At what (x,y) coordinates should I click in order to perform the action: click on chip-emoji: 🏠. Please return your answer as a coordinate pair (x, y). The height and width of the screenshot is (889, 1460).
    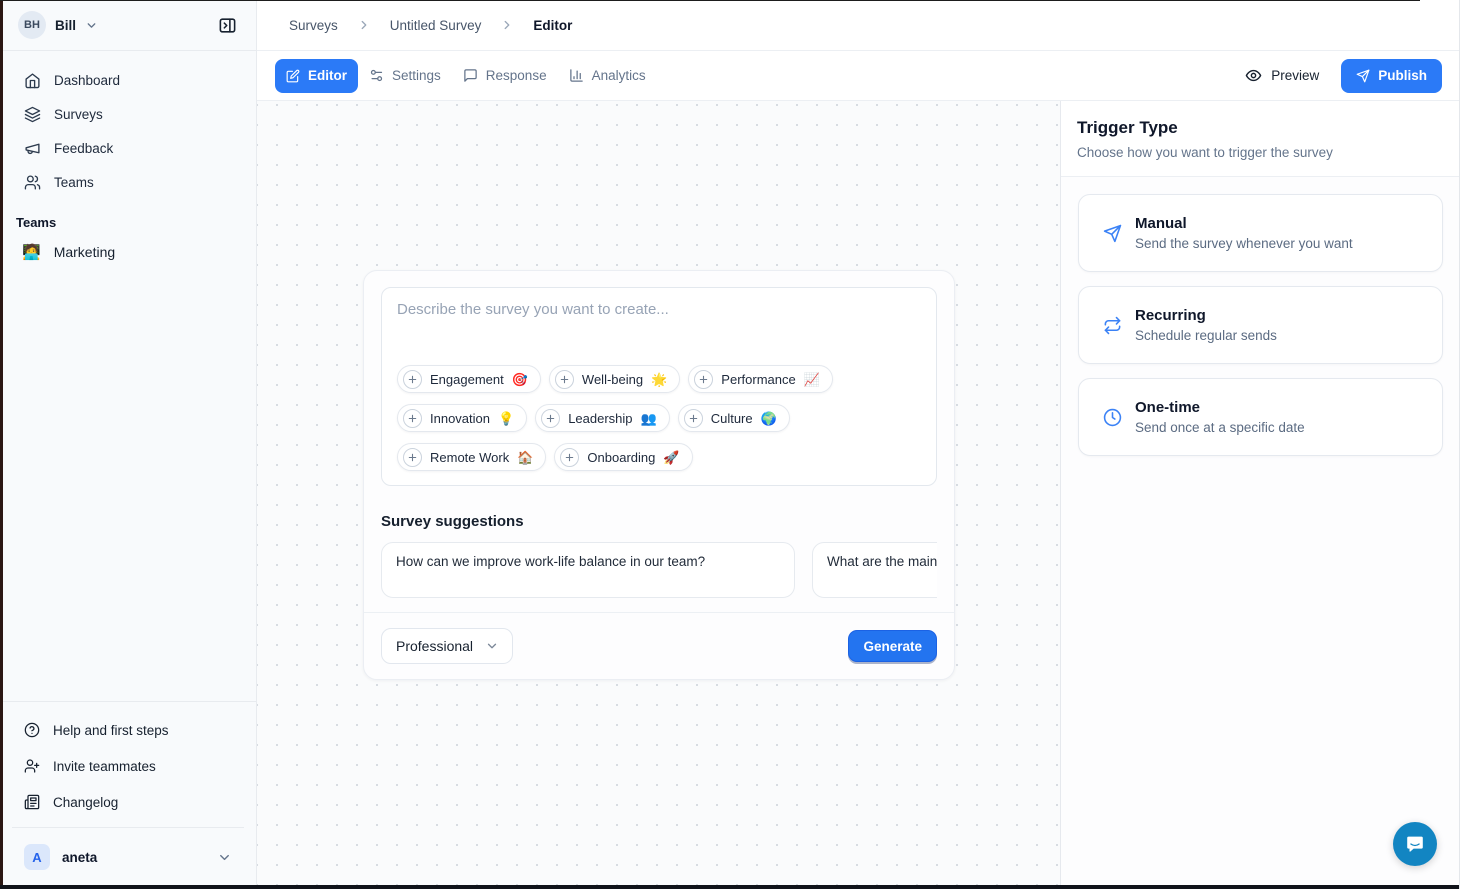
    Looking at the image, I should click on (525, 457).